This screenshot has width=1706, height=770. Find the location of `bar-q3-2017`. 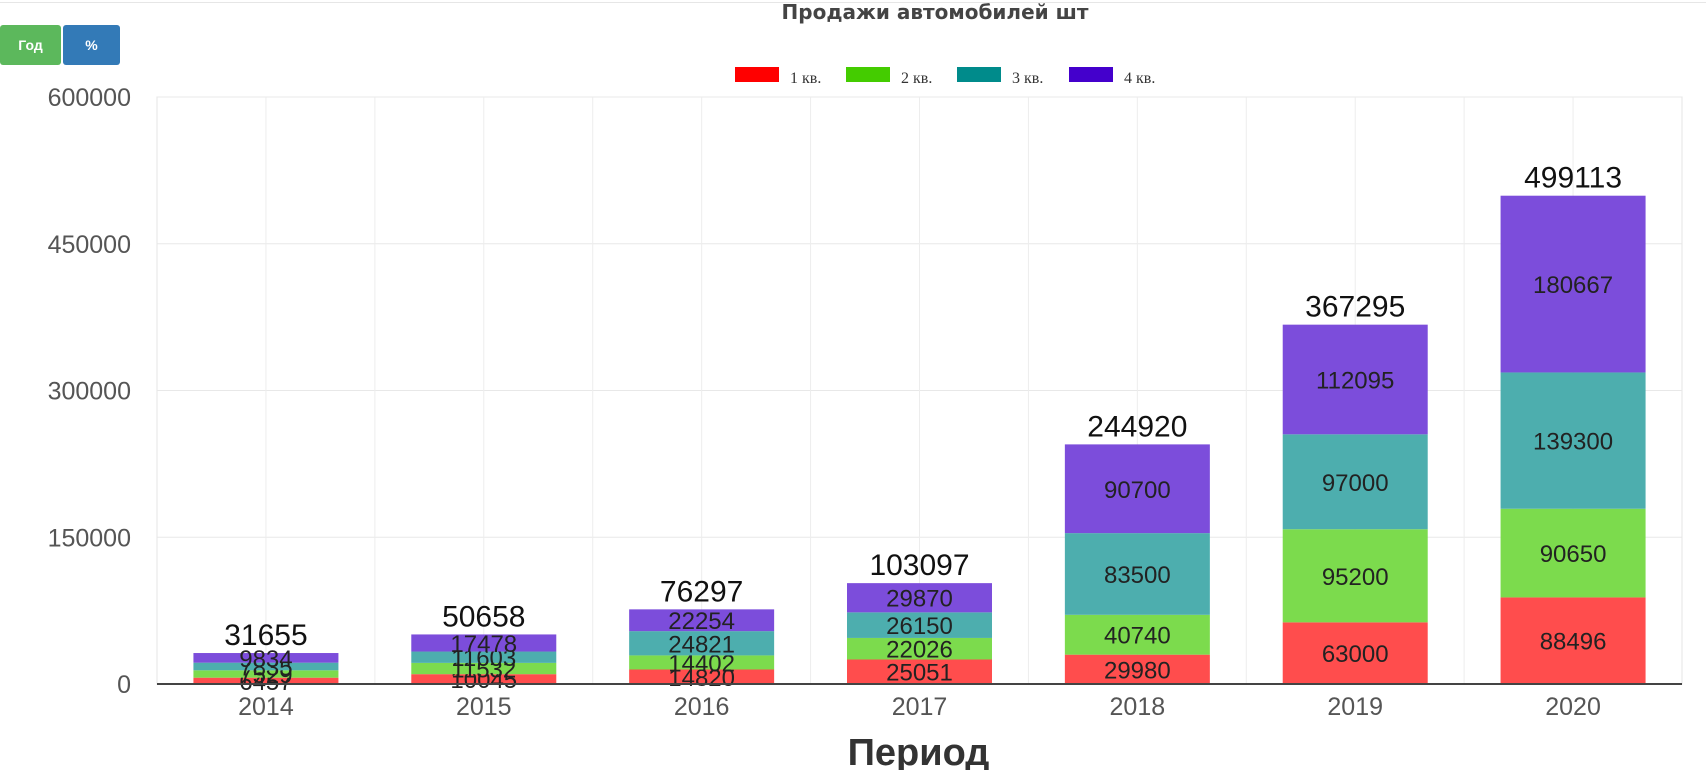

bar-q3-2017 is located at coordinates (919, 625).